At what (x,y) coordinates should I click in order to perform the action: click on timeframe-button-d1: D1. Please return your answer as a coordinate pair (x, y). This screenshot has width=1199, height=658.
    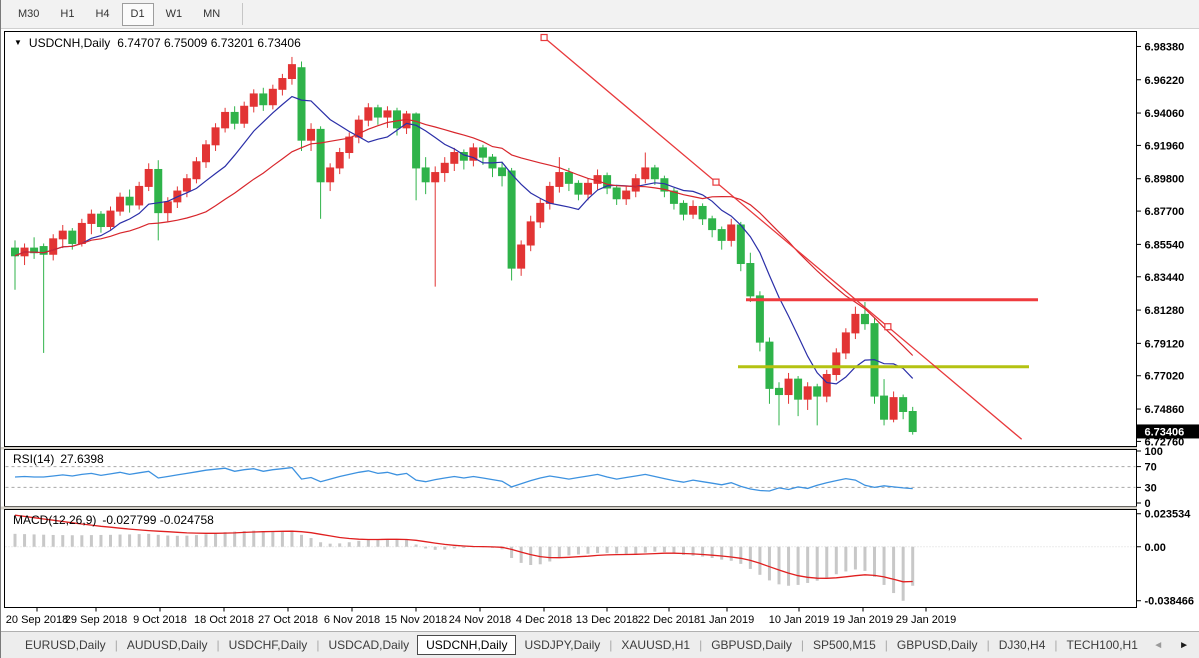
    Looking at the image, I should click on (137, 14).